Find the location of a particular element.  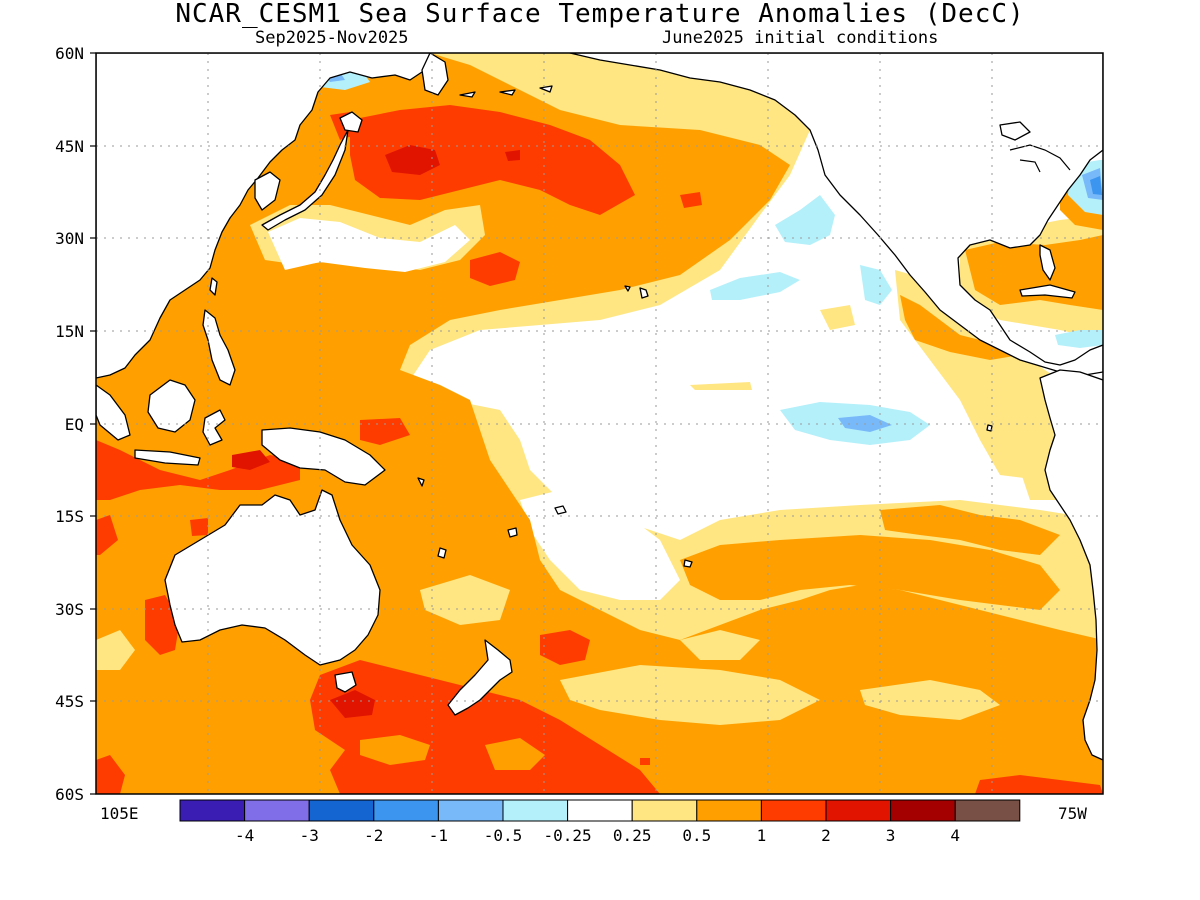

color-scale-legend: -4 -3 -2 -1 -0.5 -0.25 0.25 0.5 1 2 3 4 is located at coordinates (600, 822).